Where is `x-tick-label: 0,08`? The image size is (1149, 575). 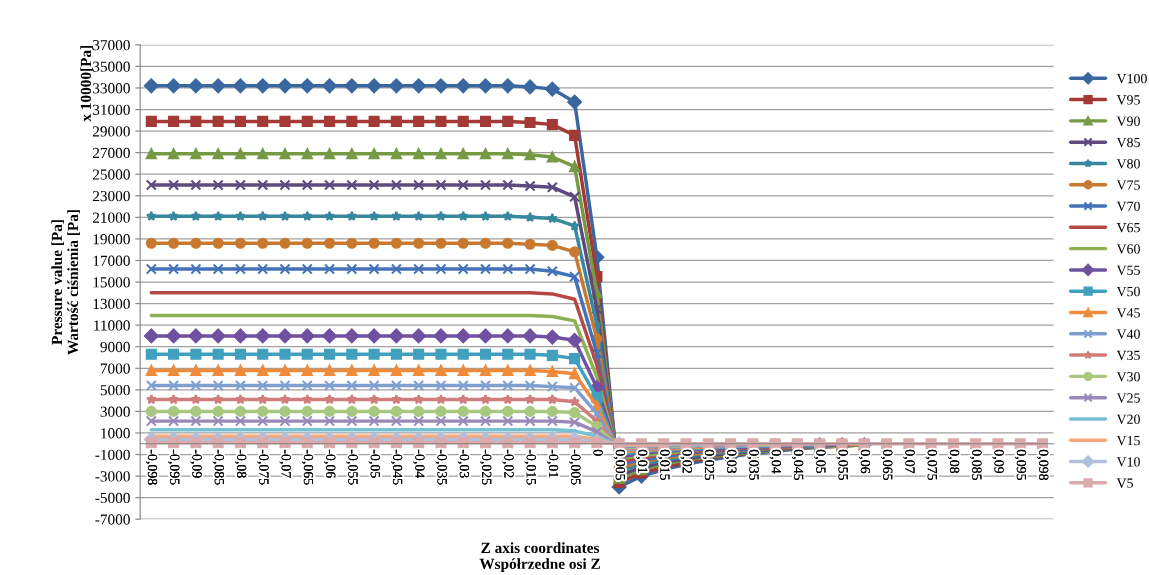 x-tick-label: 0,08 is located at coordinates (953, 461).